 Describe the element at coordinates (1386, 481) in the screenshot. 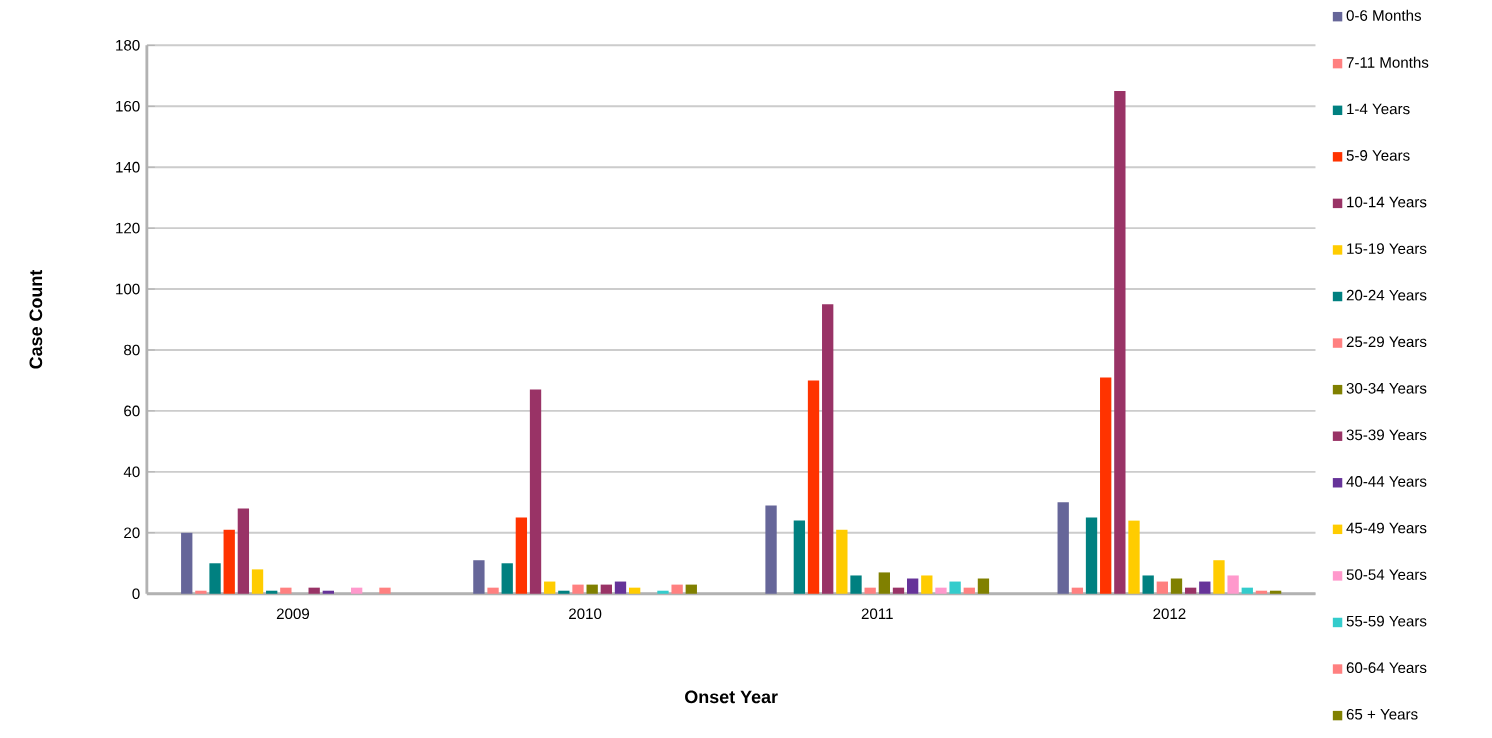

I see `legend-label: 40-44 Years` at that location.